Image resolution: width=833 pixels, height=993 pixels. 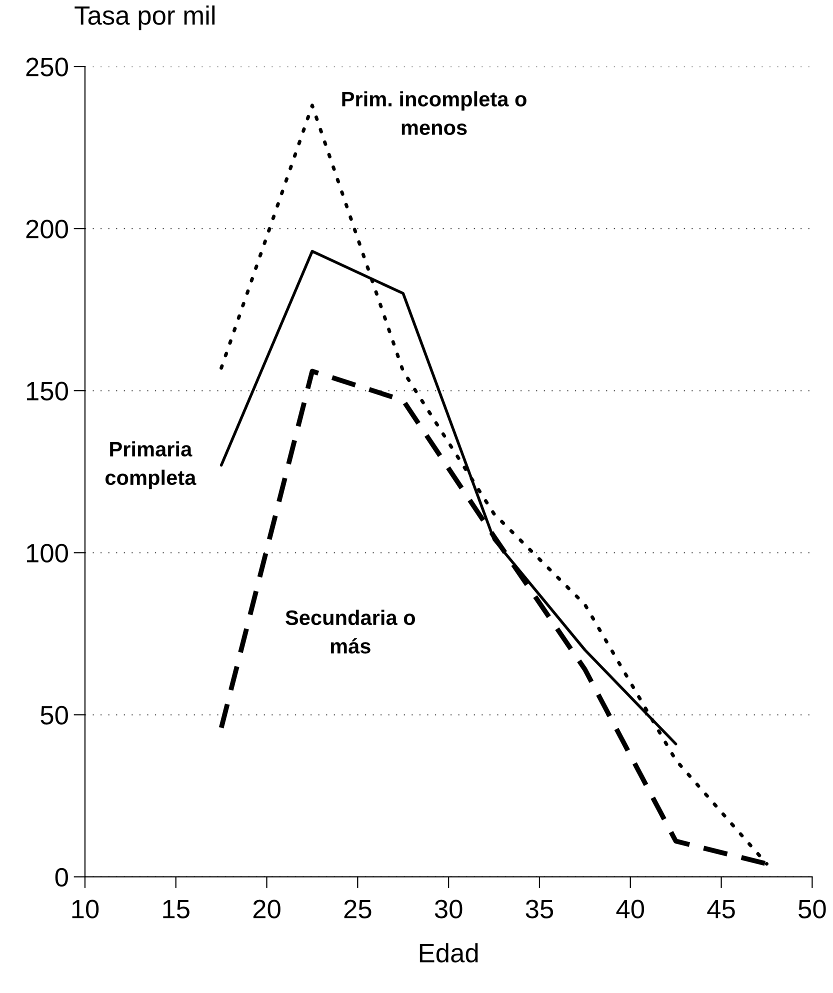 What do you see at coordinates (151, 465) in the screenshot?
I see `series-label: Primaria completa` at bounding box center [151, 465].